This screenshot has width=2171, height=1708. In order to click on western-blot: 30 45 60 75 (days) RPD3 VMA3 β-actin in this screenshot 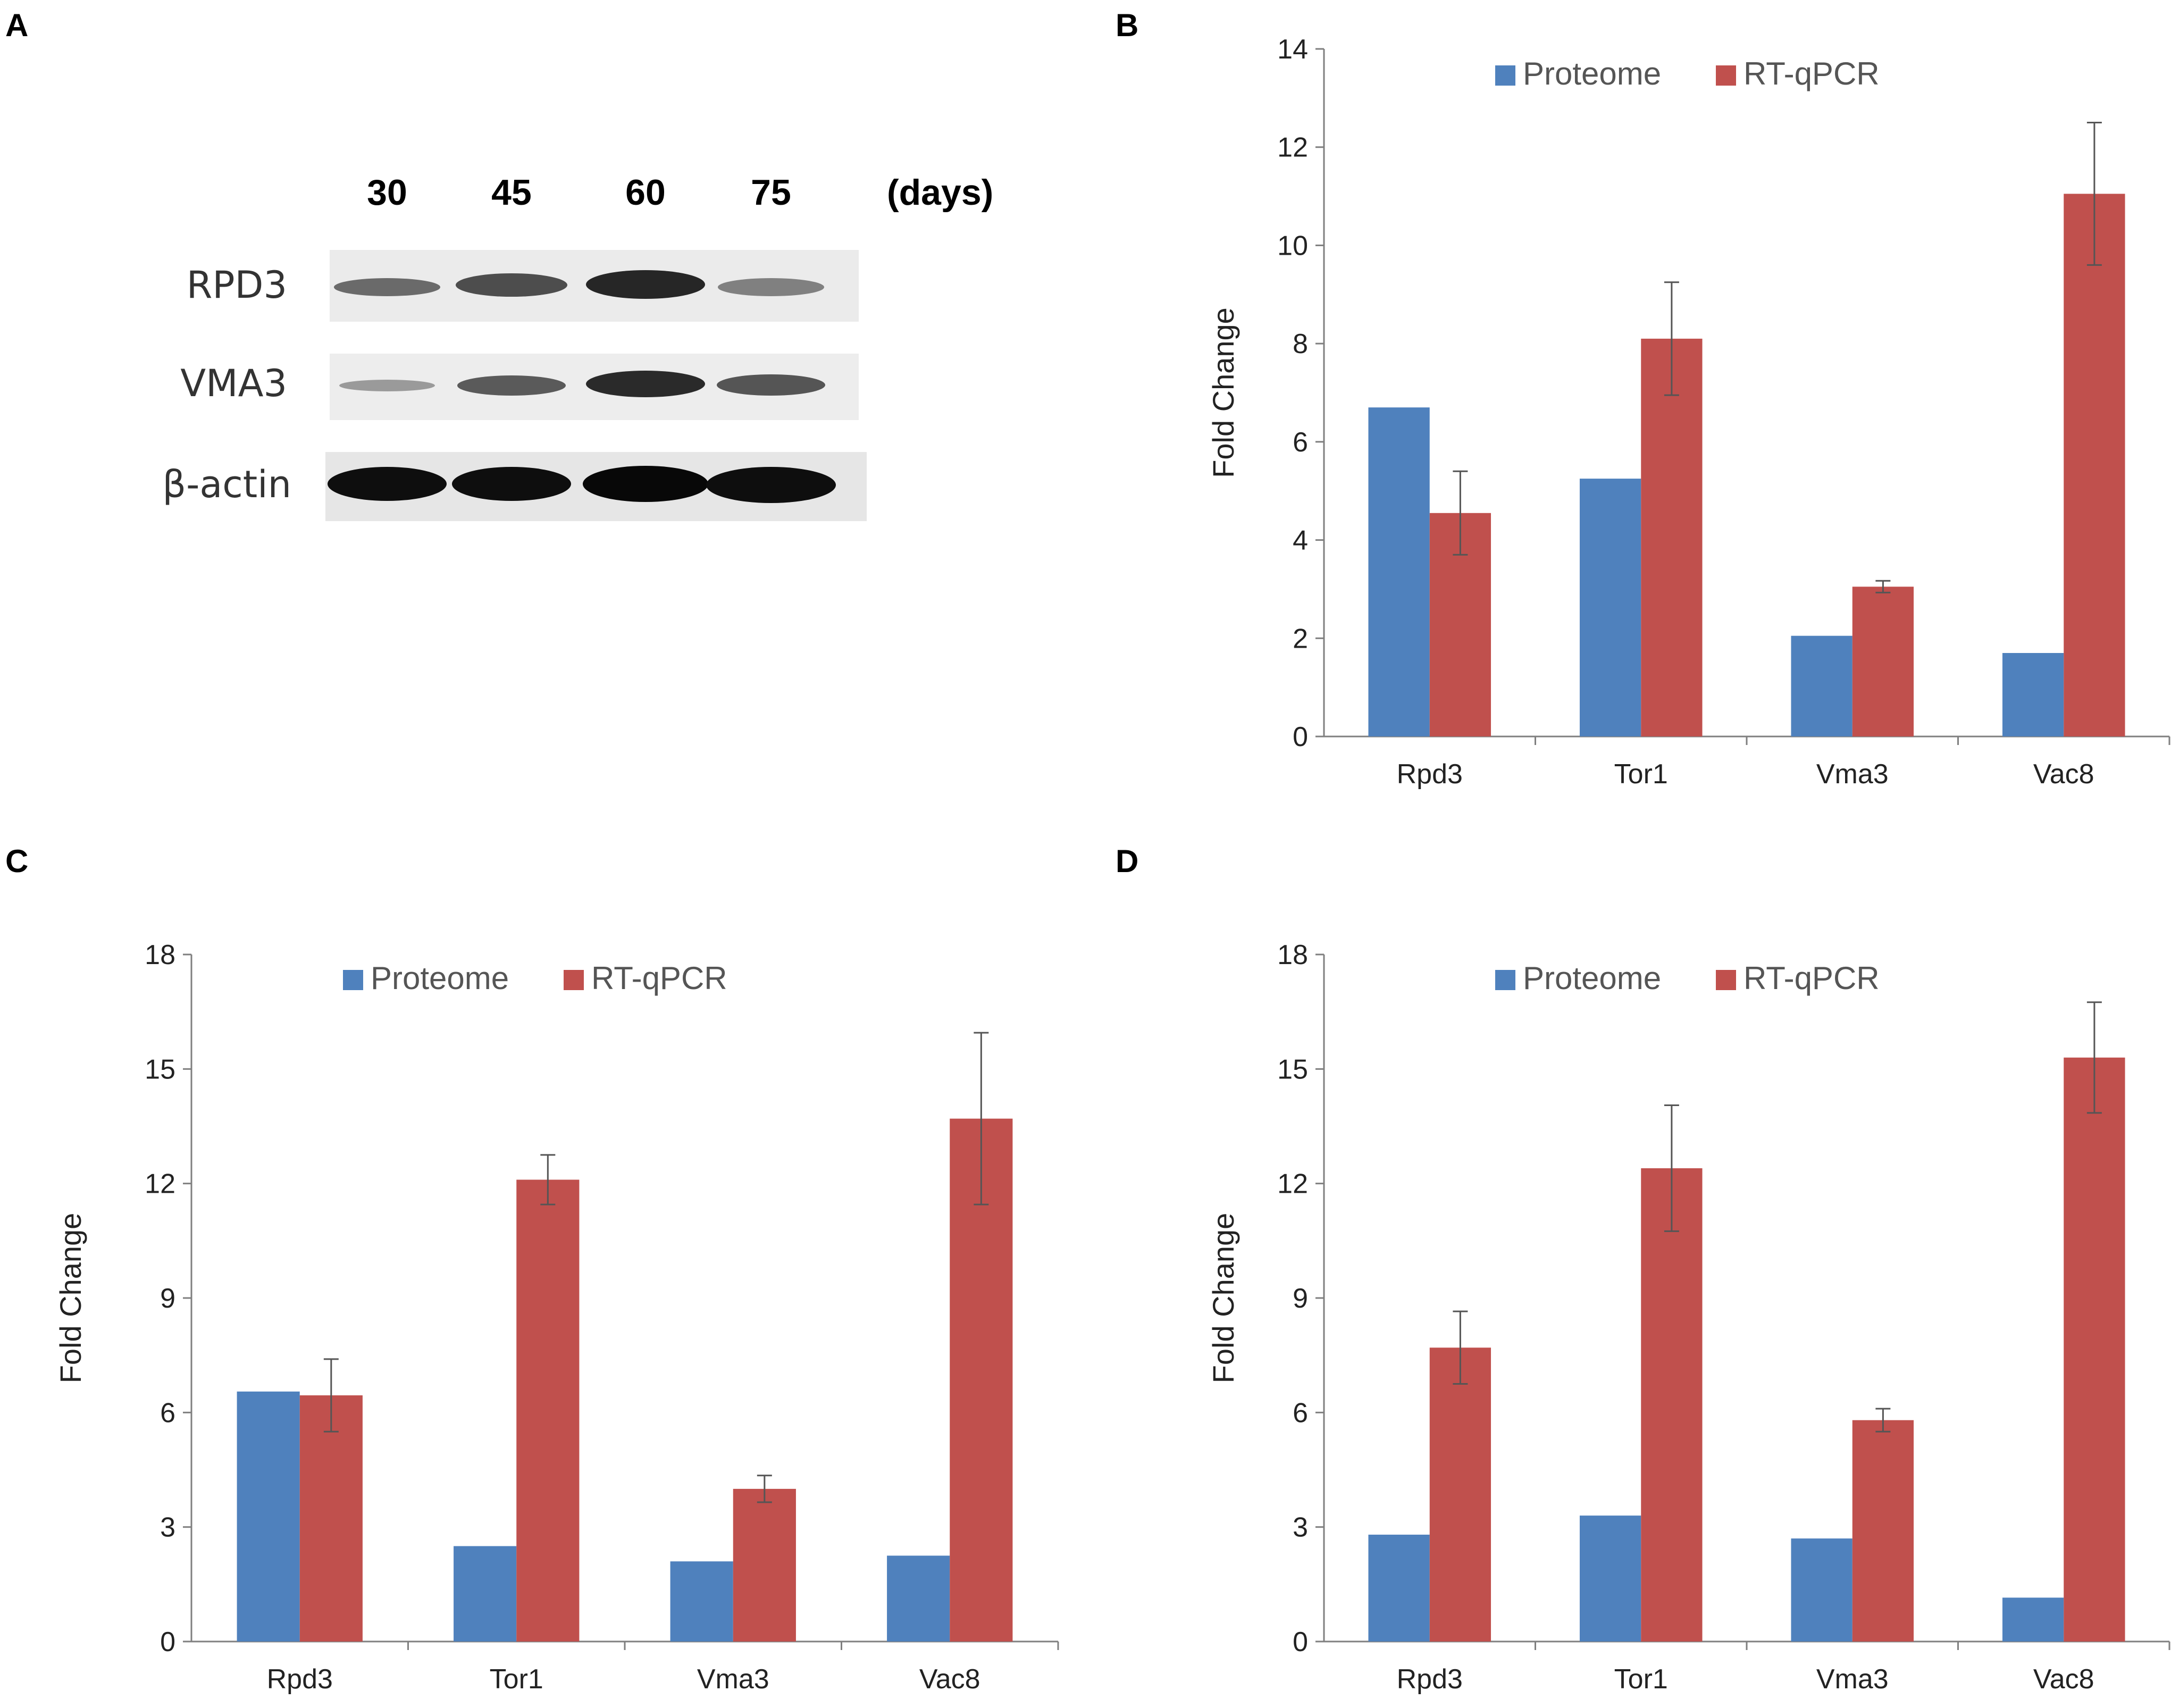, I will do `click(578, 346)`.